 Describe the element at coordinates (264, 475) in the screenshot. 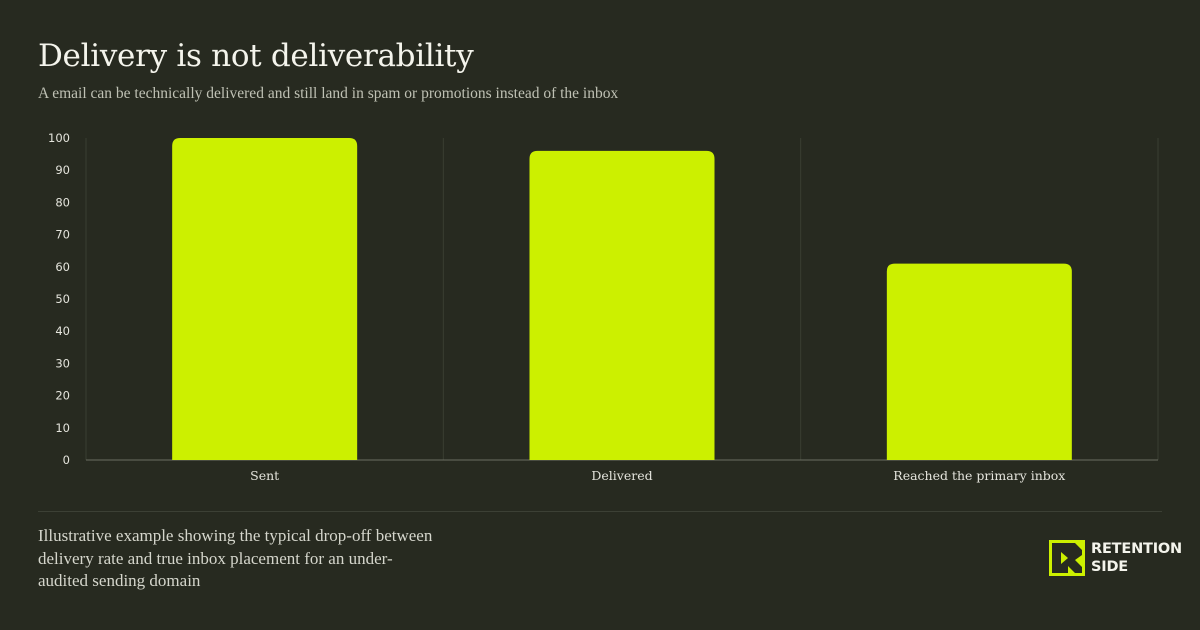

I see `x-tick-label: Sent` at that location.